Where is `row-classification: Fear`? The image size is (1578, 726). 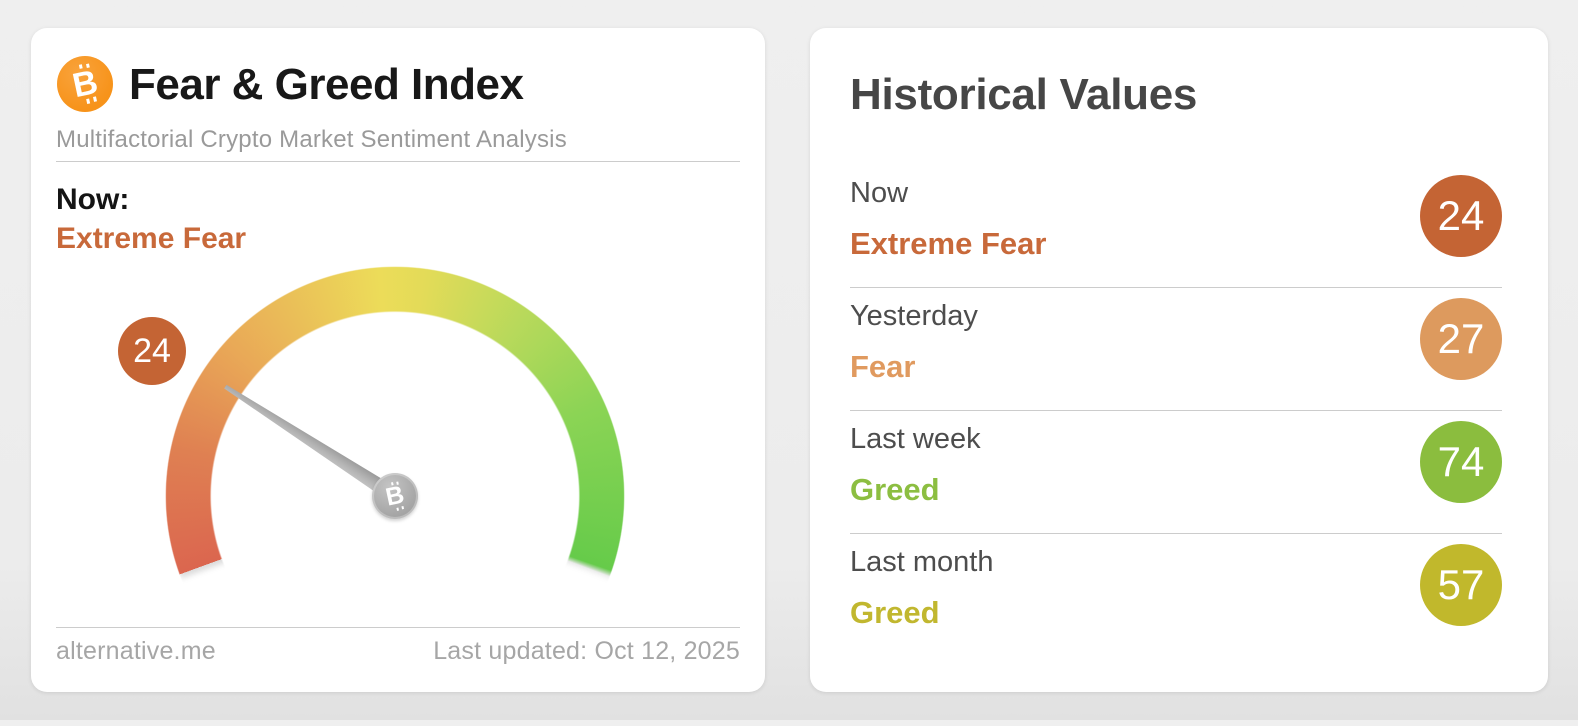
row-classification: Fear is located at coordinates (883, 366).